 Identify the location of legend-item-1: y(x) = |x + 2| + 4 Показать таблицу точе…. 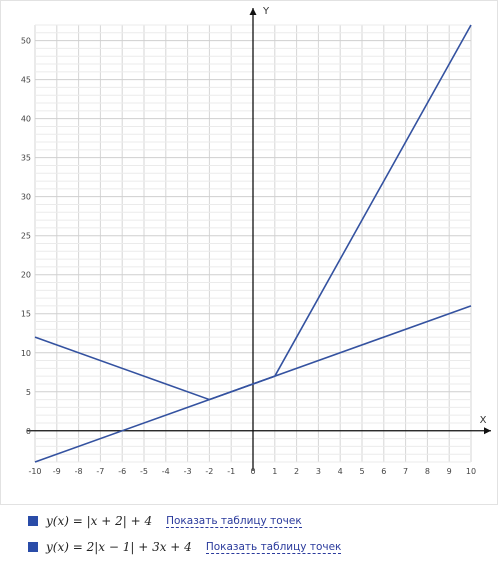
(165, 521).